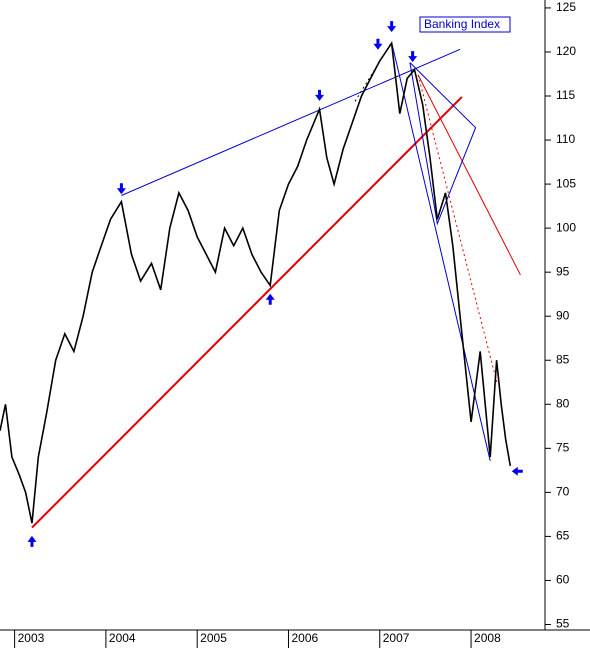 Image resolution: width=590 pixels, height=653 pixels. I want to click on y-tick-label: 105, so click(566, 183).